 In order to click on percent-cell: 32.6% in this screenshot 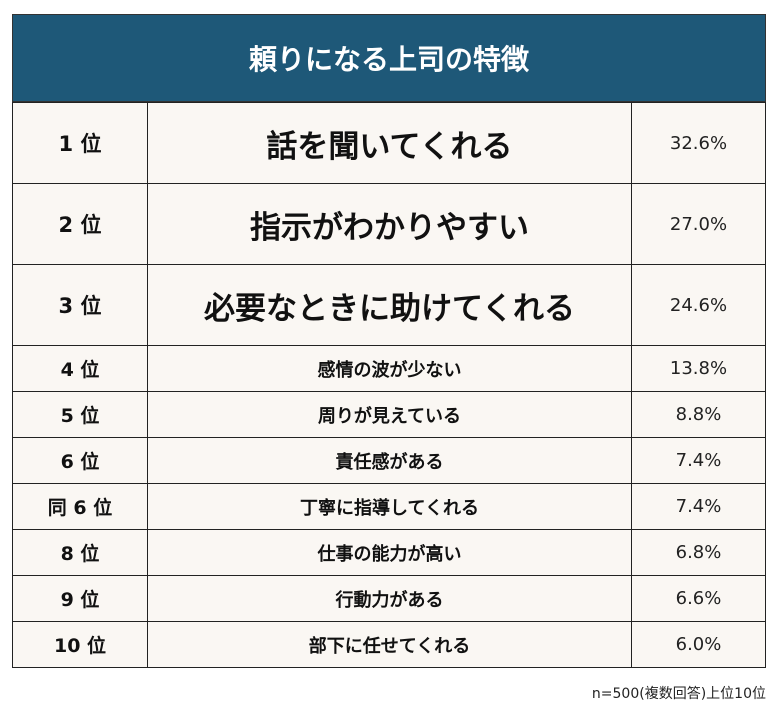, I will do `click(698, 143)`.